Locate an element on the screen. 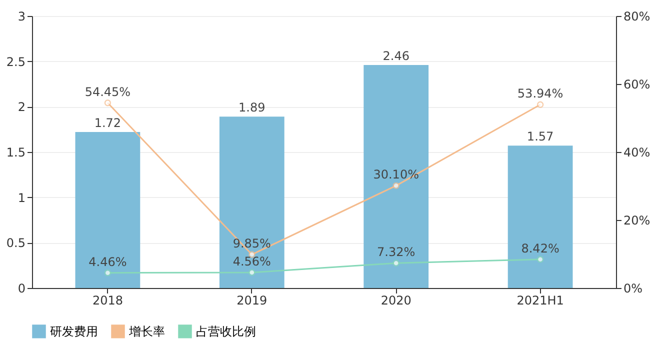 This screenshot has height=346, width=655. y2-tick-label: 0% is located at coordinates (633, 289).